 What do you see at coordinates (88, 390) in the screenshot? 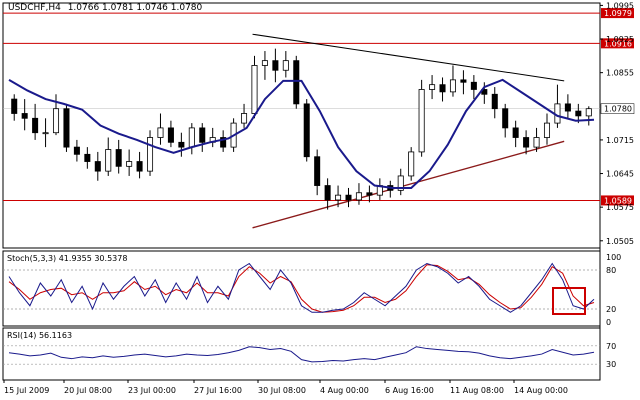
I see `time-tick-label: 20 Jul 08:00` at bounding box center [88, 390].